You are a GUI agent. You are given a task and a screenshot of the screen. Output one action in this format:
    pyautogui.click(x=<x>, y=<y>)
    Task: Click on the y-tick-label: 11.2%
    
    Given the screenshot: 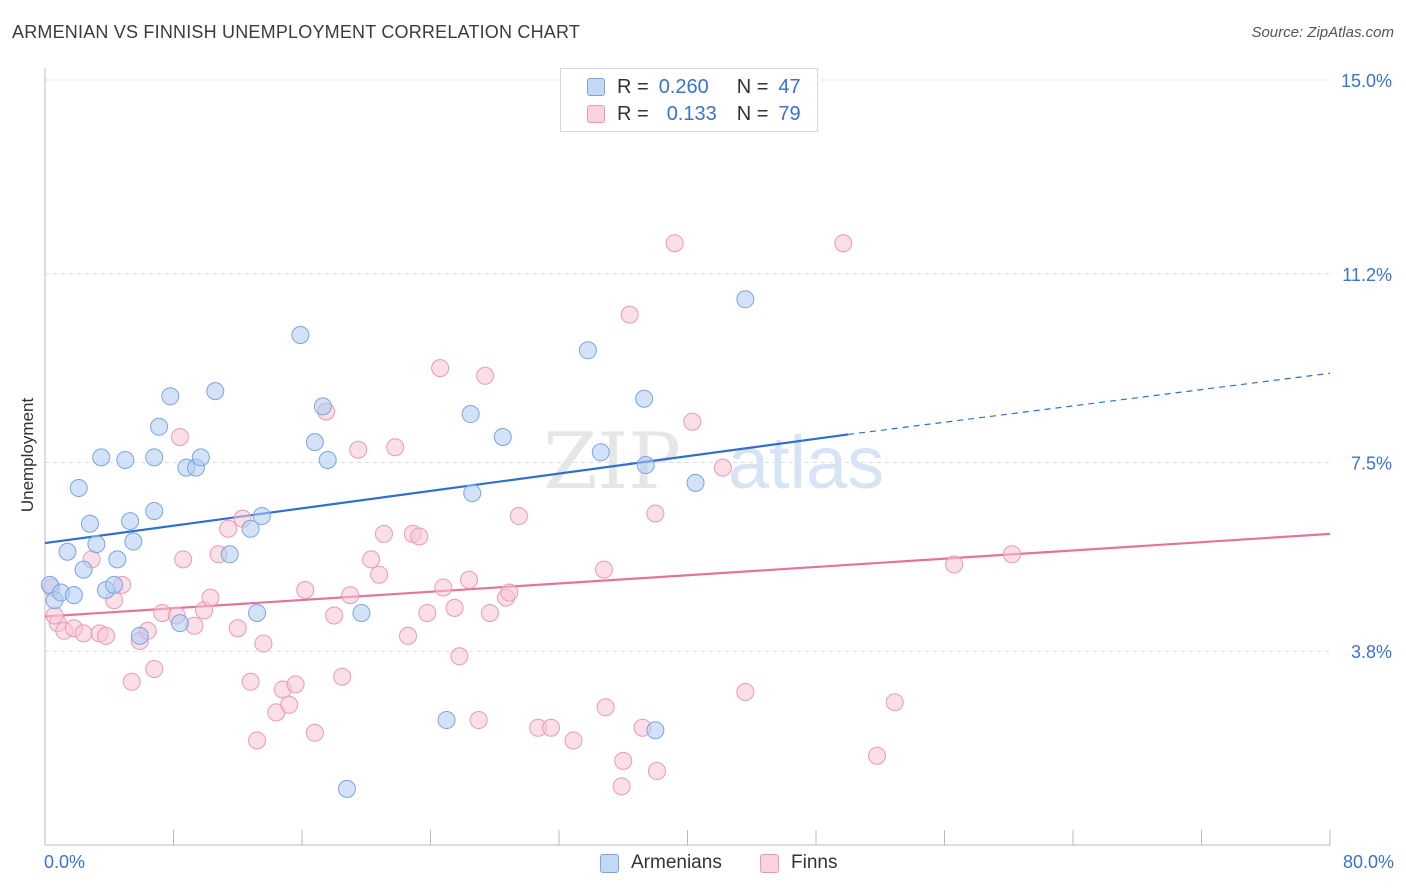 What is the action you would take?
    pyautogui.click(x=1367, y=275)
    